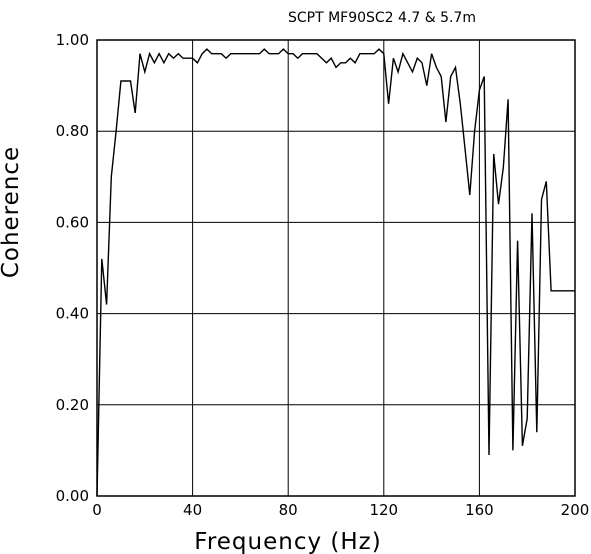 The image size is (591, 554). I want to click on y-axis-label: Coherence, so click(12, 212).